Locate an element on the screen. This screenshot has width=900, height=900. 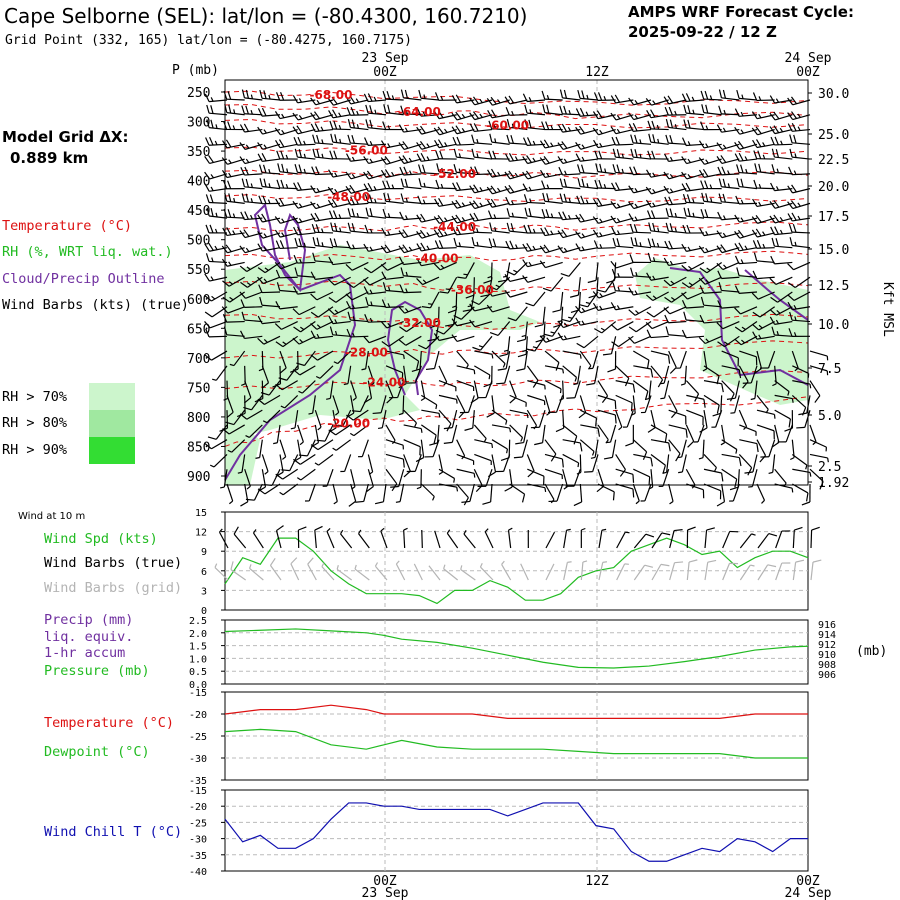
wind-barb-grid is located at coordinates (550, 572).